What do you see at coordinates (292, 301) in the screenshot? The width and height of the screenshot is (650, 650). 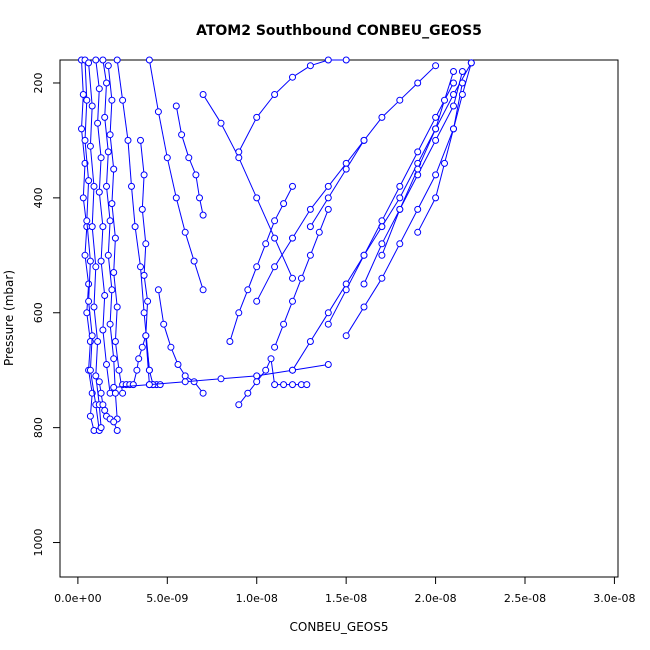 I see `series-20-point` at bounding box center [292, 301].